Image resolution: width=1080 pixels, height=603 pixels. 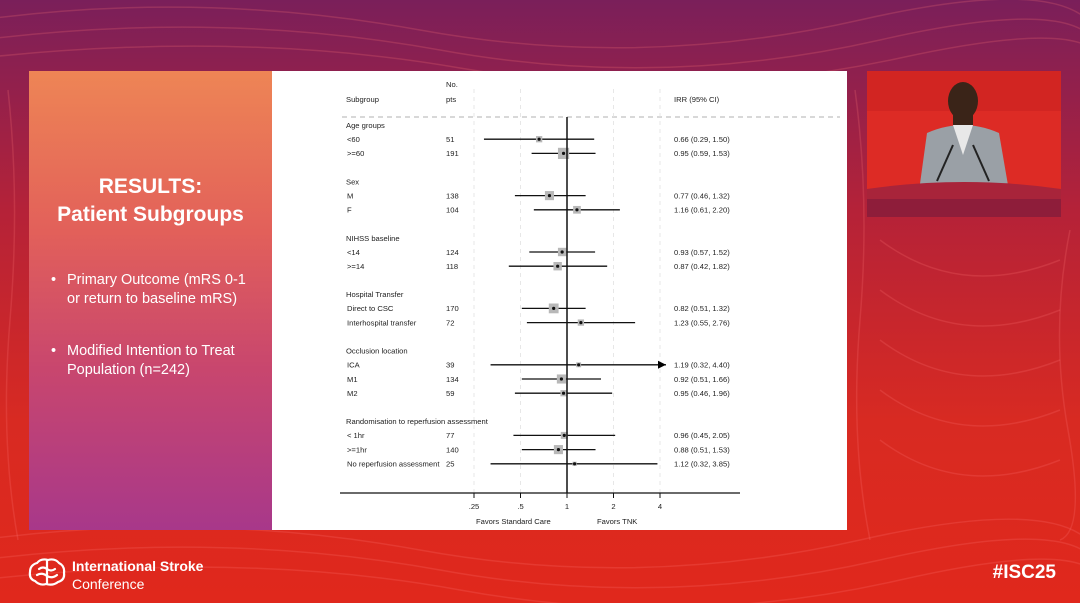 I want to click on x-tick-label: 1, so click(x=567, y=506).